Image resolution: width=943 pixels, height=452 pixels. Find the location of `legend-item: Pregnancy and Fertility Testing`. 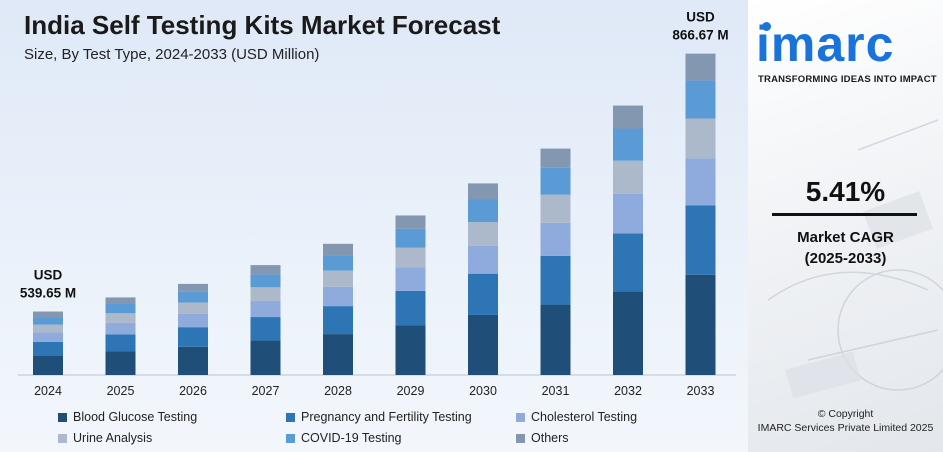

legend-item: Pregnancy and Fertility Testing is located at coordinates (379, 417).